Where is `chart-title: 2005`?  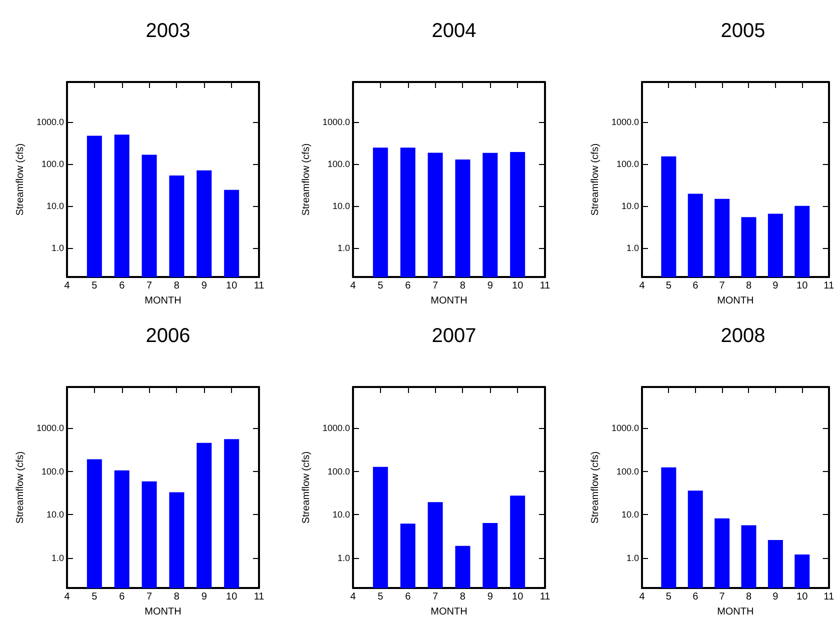
chart-title: 2005 is located at coordinates (743, 31).